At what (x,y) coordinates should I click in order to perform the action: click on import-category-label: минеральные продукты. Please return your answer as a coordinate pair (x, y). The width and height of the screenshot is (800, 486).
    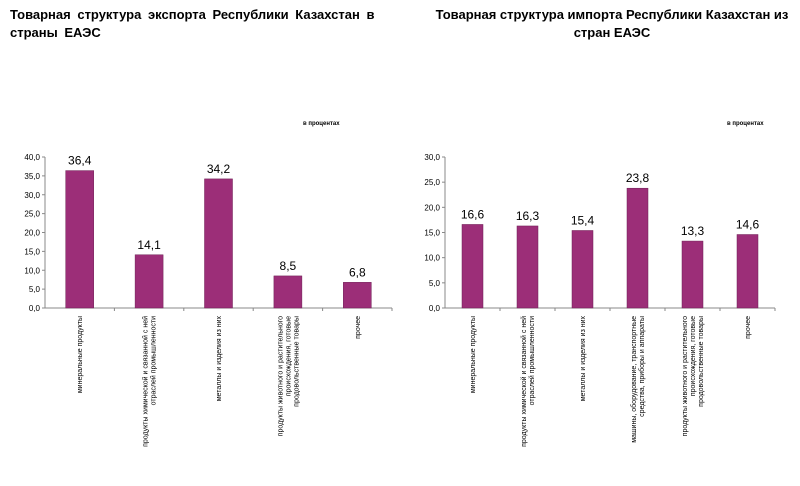
    Looking at the image, I should click on (473, 354).